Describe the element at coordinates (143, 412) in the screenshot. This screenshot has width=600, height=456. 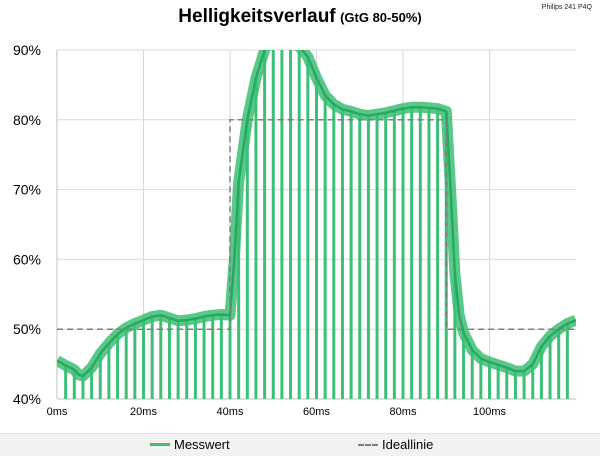
I see `x-tick-label: 20ms` at that location.